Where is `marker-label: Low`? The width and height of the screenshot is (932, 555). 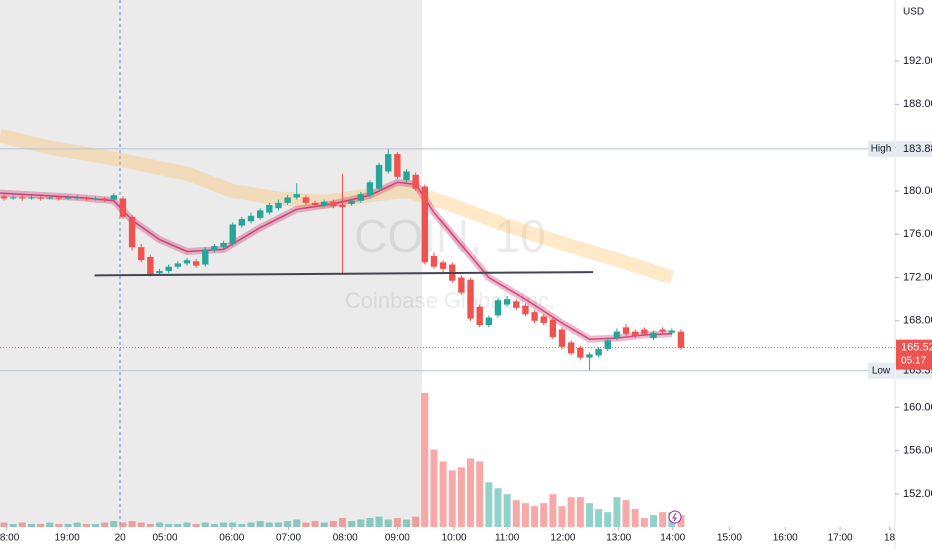 marker-label: Low is located at coordinates (881, 370).